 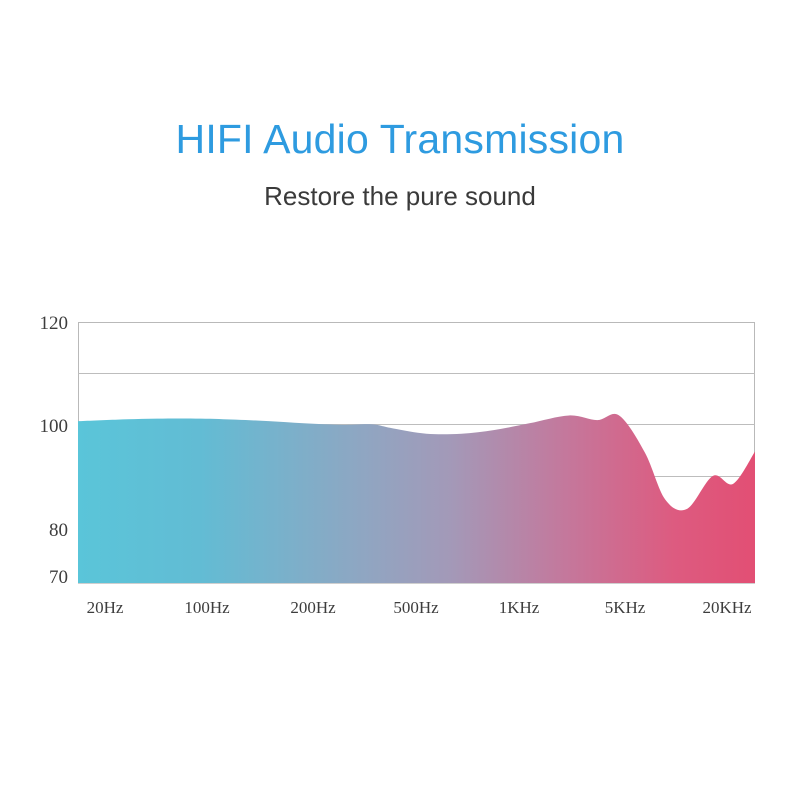 I want to click on y-axis-ticks: 120 100 80 70, so click(x=54, y=450).